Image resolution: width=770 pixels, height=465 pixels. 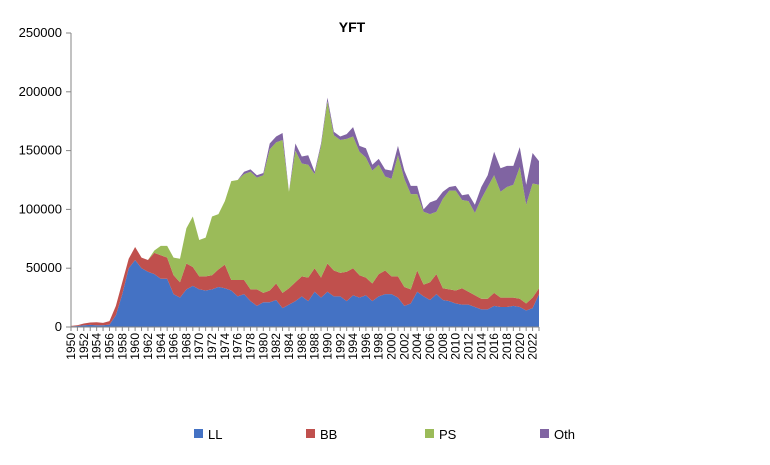 What do you see at coordinates (564, 434) in the screenshot?
I see `legend-label-oth: Oth` at bounding box center [564, 434].